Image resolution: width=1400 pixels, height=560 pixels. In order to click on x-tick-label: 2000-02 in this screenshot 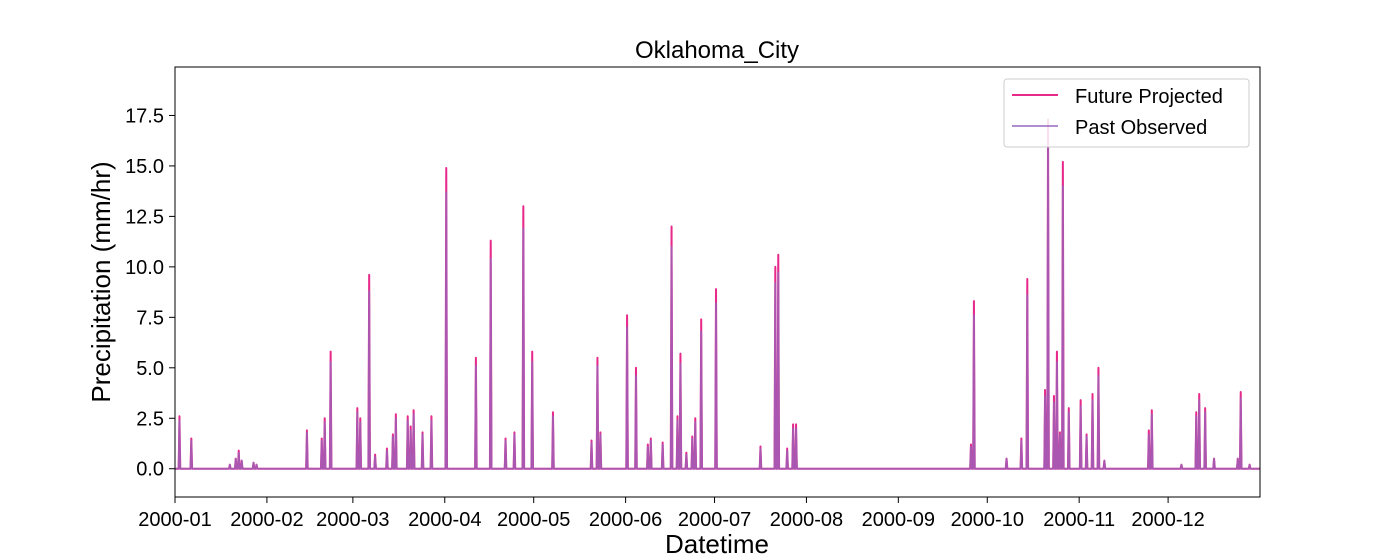, I will do `click(266, 520)`.